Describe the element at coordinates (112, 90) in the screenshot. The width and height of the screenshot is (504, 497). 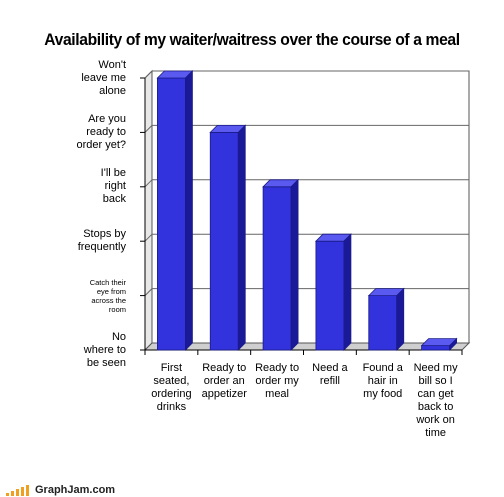
I see `y-tick-label-line: alone` at that location.